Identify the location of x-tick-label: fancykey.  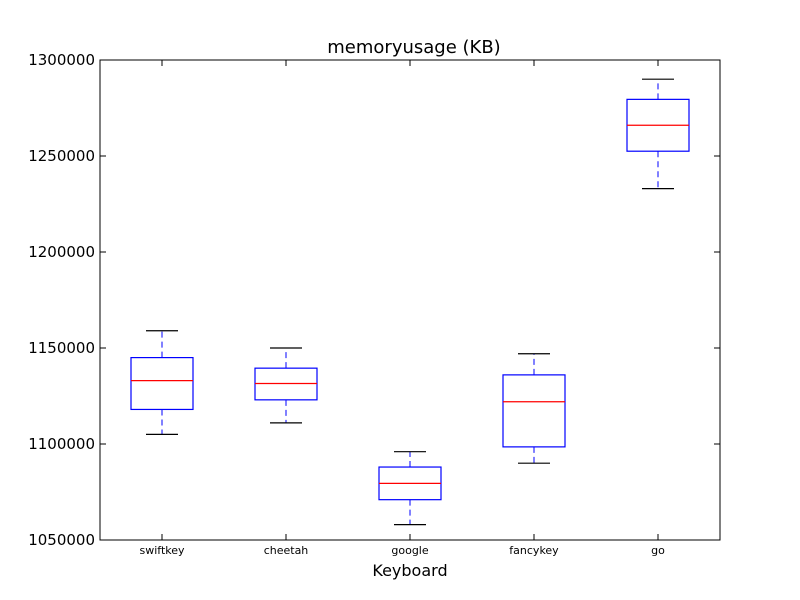
(534, 550).